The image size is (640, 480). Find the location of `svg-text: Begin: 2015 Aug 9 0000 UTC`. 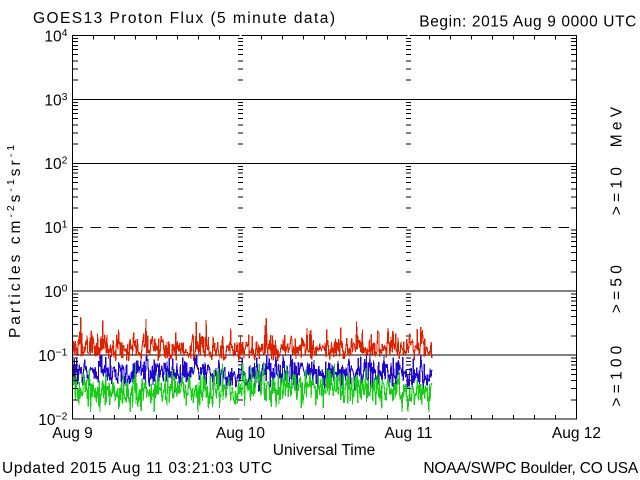

svg-text: Begin: 2015 Aug 9 0000 UTC is located at coordinates (528, 22).